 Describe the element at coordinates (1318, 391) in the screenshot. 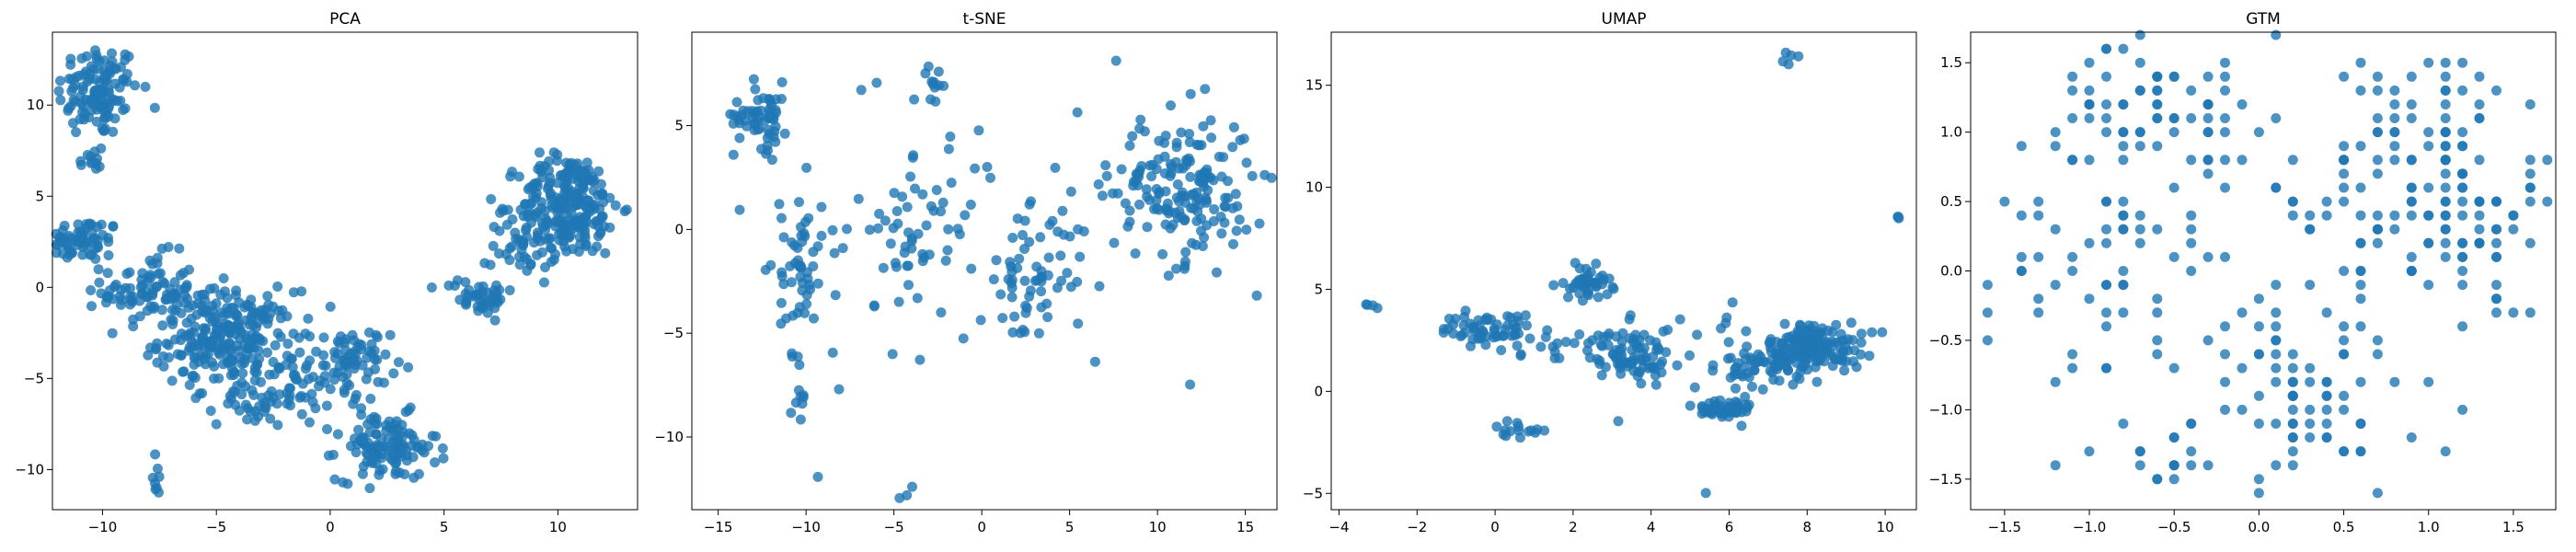

I see `umap-ytick-label: 0` at that location.